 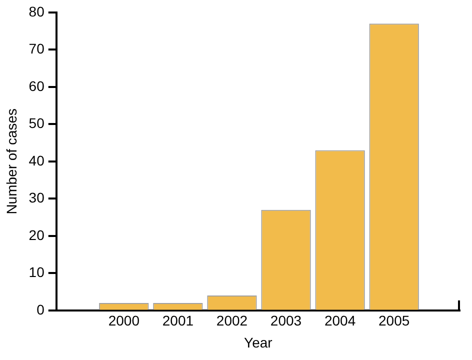 What do you see at coordinates (178, 320) in the screenshot?
I see `x-tick-label: 2001` at bounding box center [178, 320].